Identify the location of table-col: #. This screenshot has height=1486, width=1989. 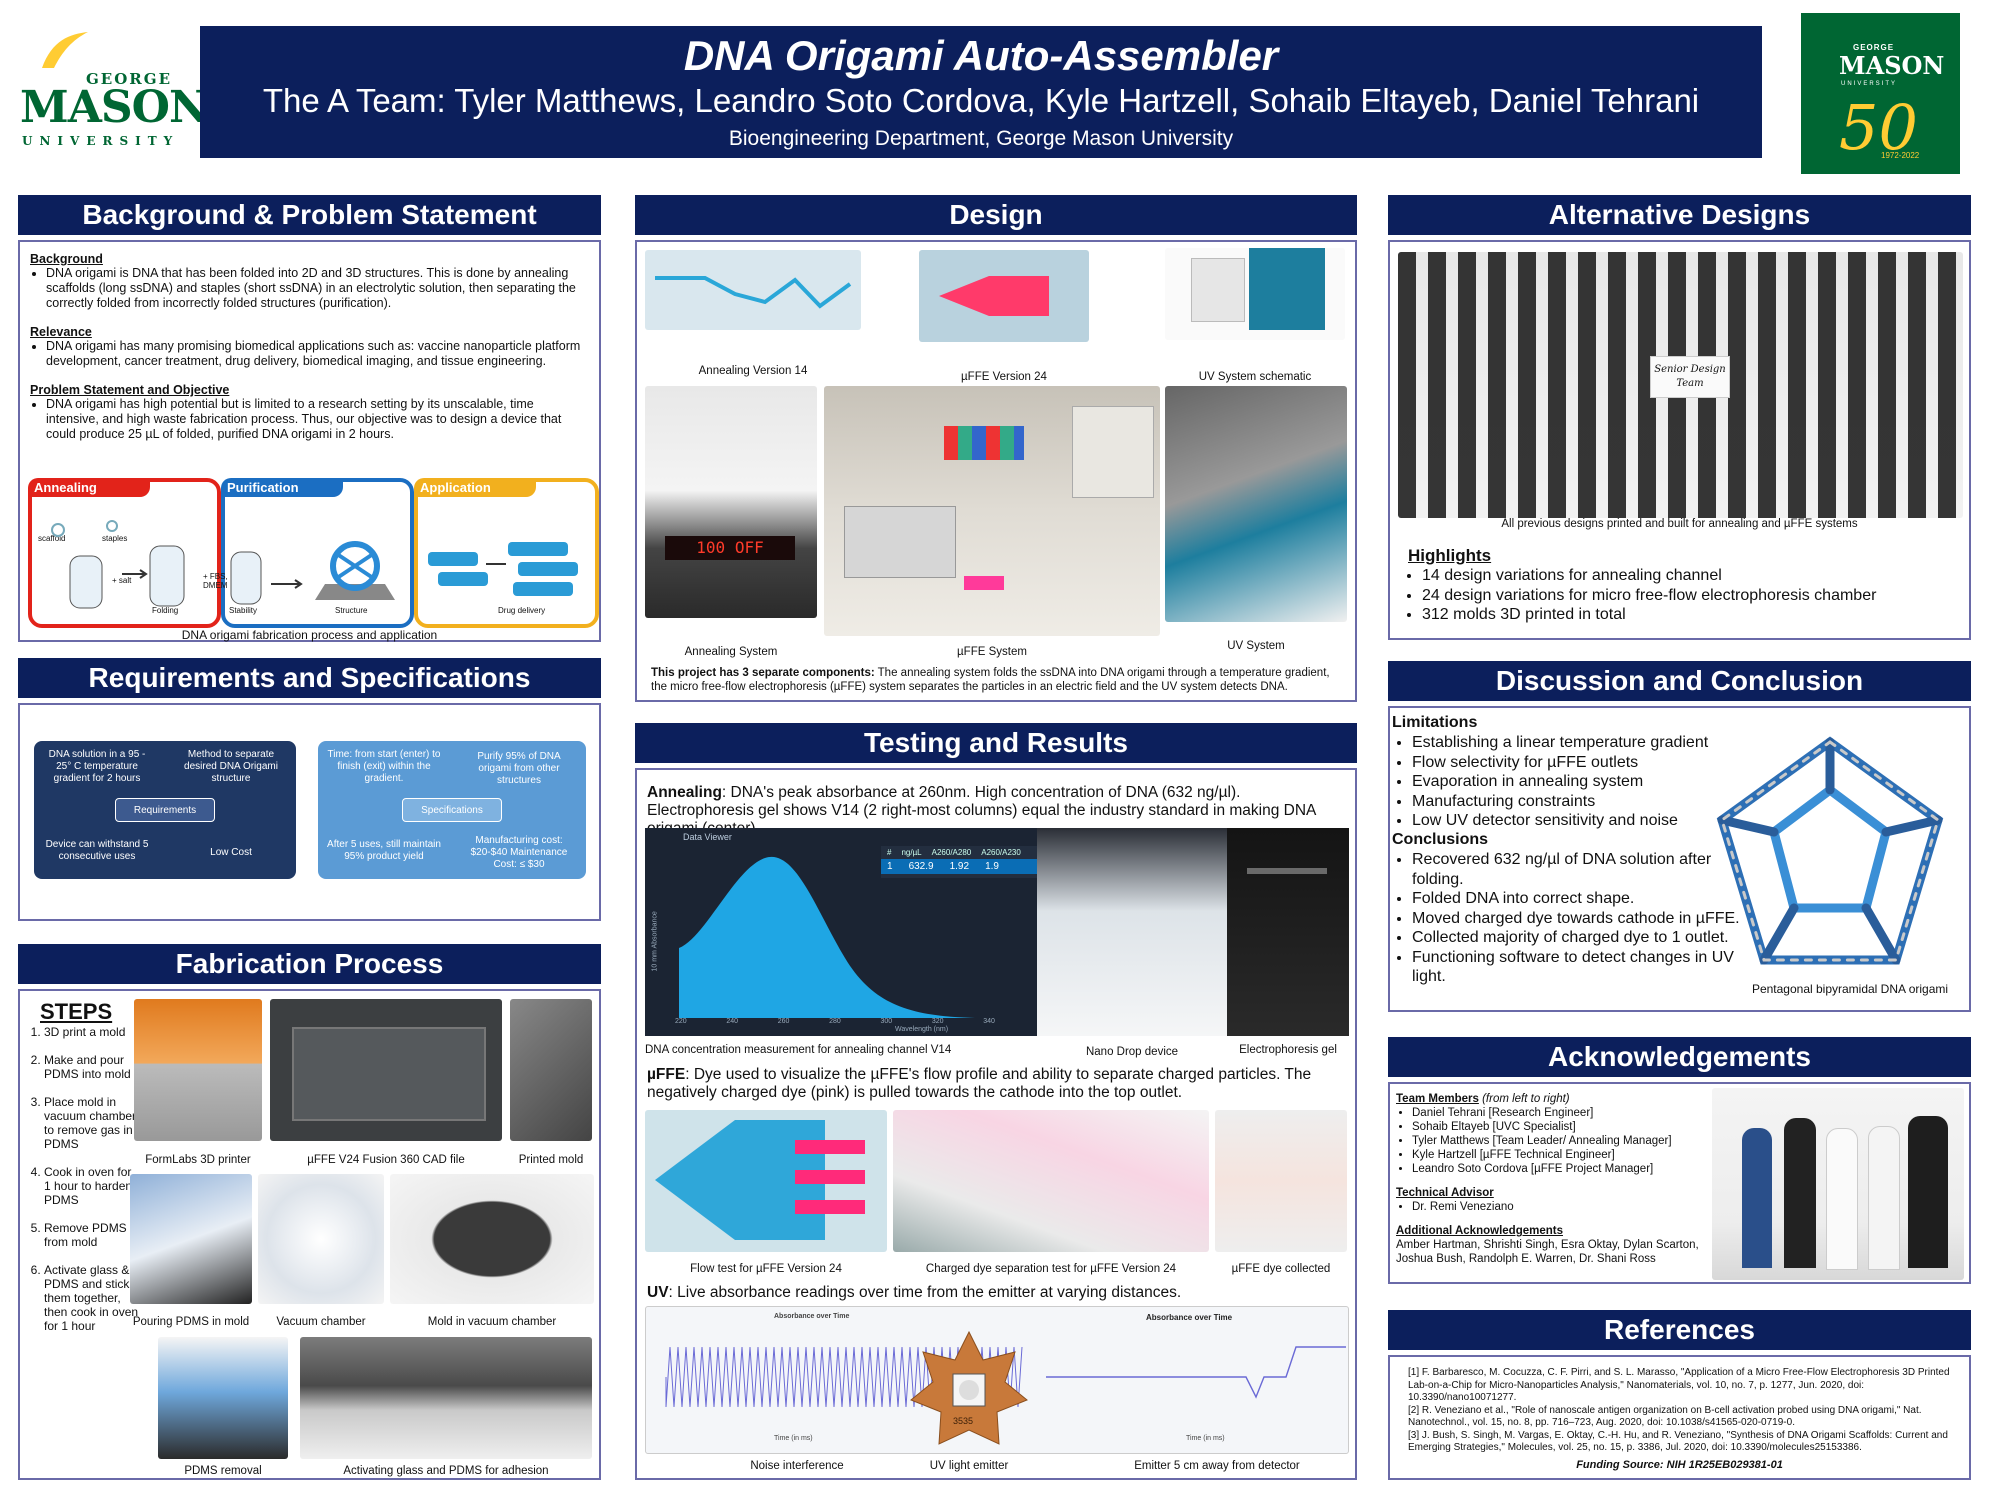
(889, 852).